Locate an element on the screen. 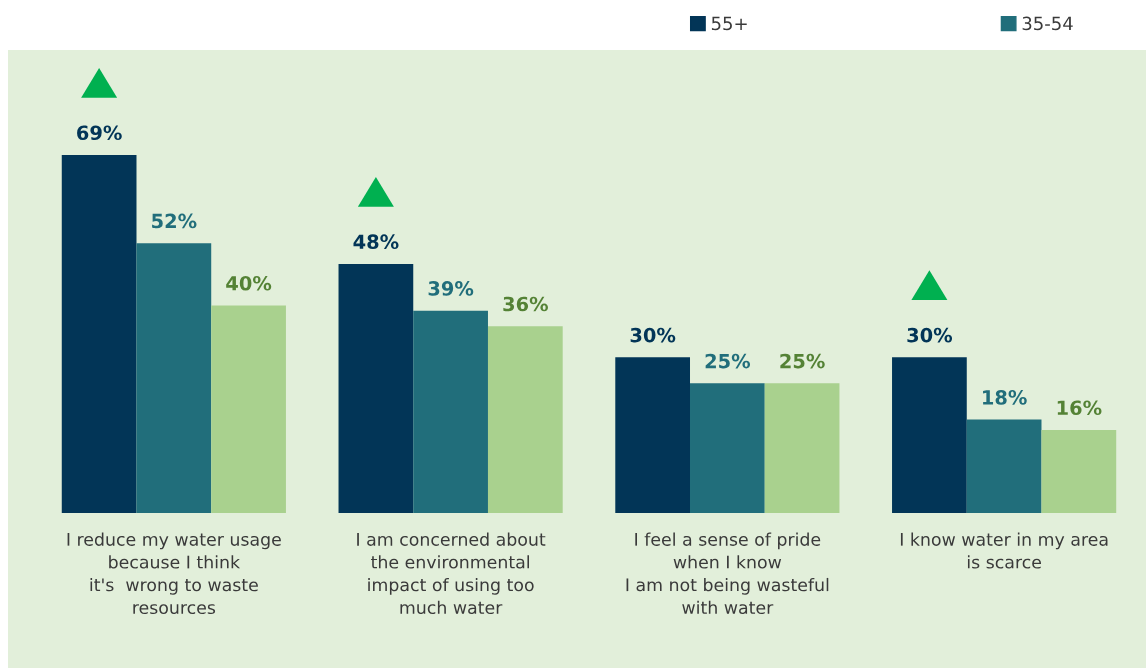 The image size is (1146, 670). data-label: 52% is located at coordinates (174, 221).